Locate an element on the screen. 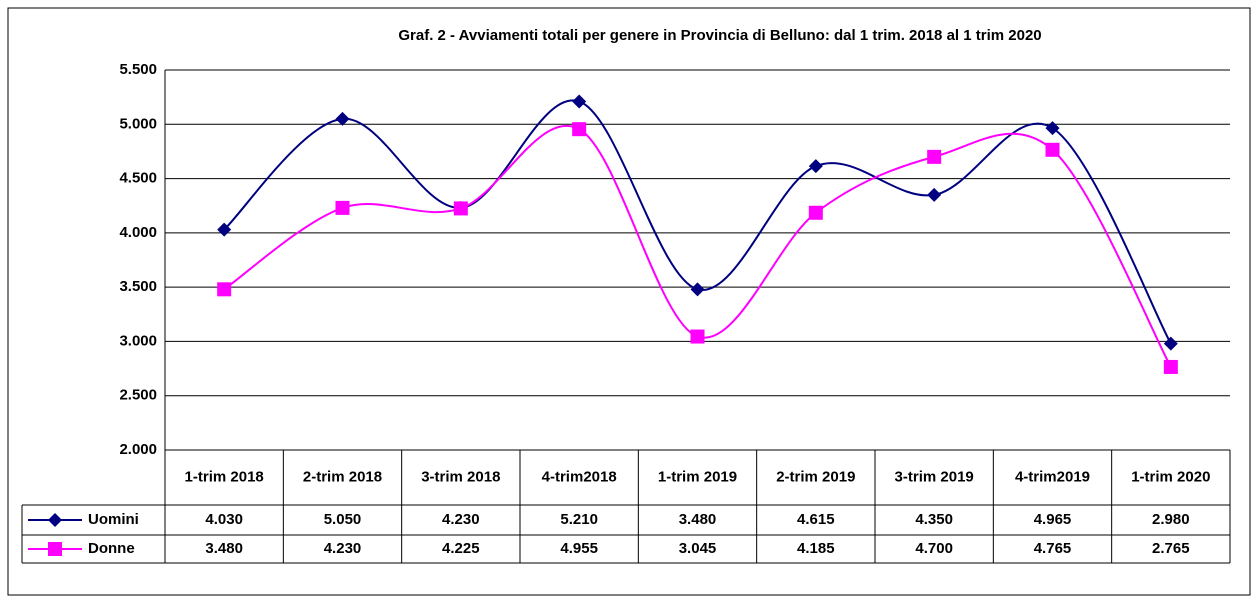  table-value: 4.350 is located at coordinates (934, 519).